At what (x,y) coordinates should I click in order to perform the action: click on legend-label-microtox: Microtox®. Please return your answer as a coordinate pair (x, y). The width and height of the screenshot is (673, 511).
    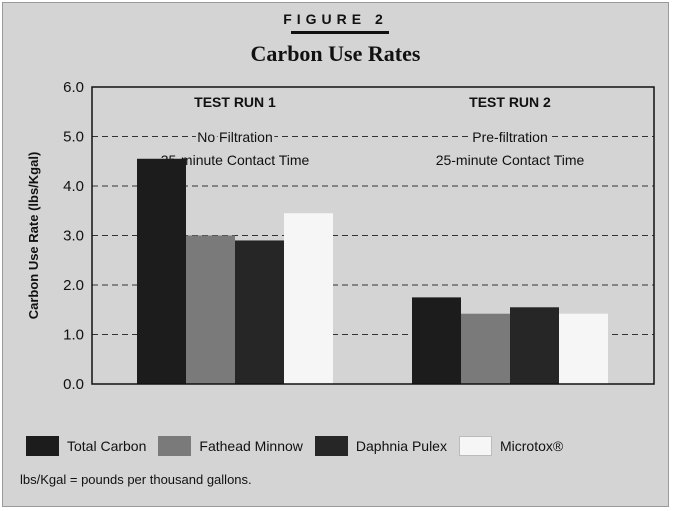
    Looking at the image, I should click on (531, 446).